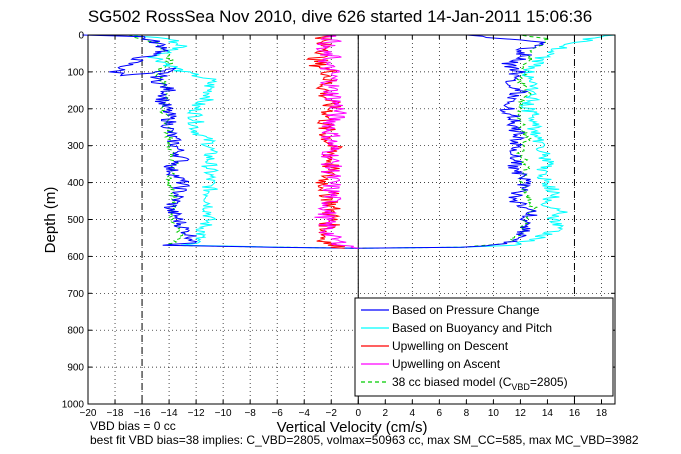  Describe the element at coordinates (332, 413) in the screenshot. I see `x-tick-label: −2` at that location.